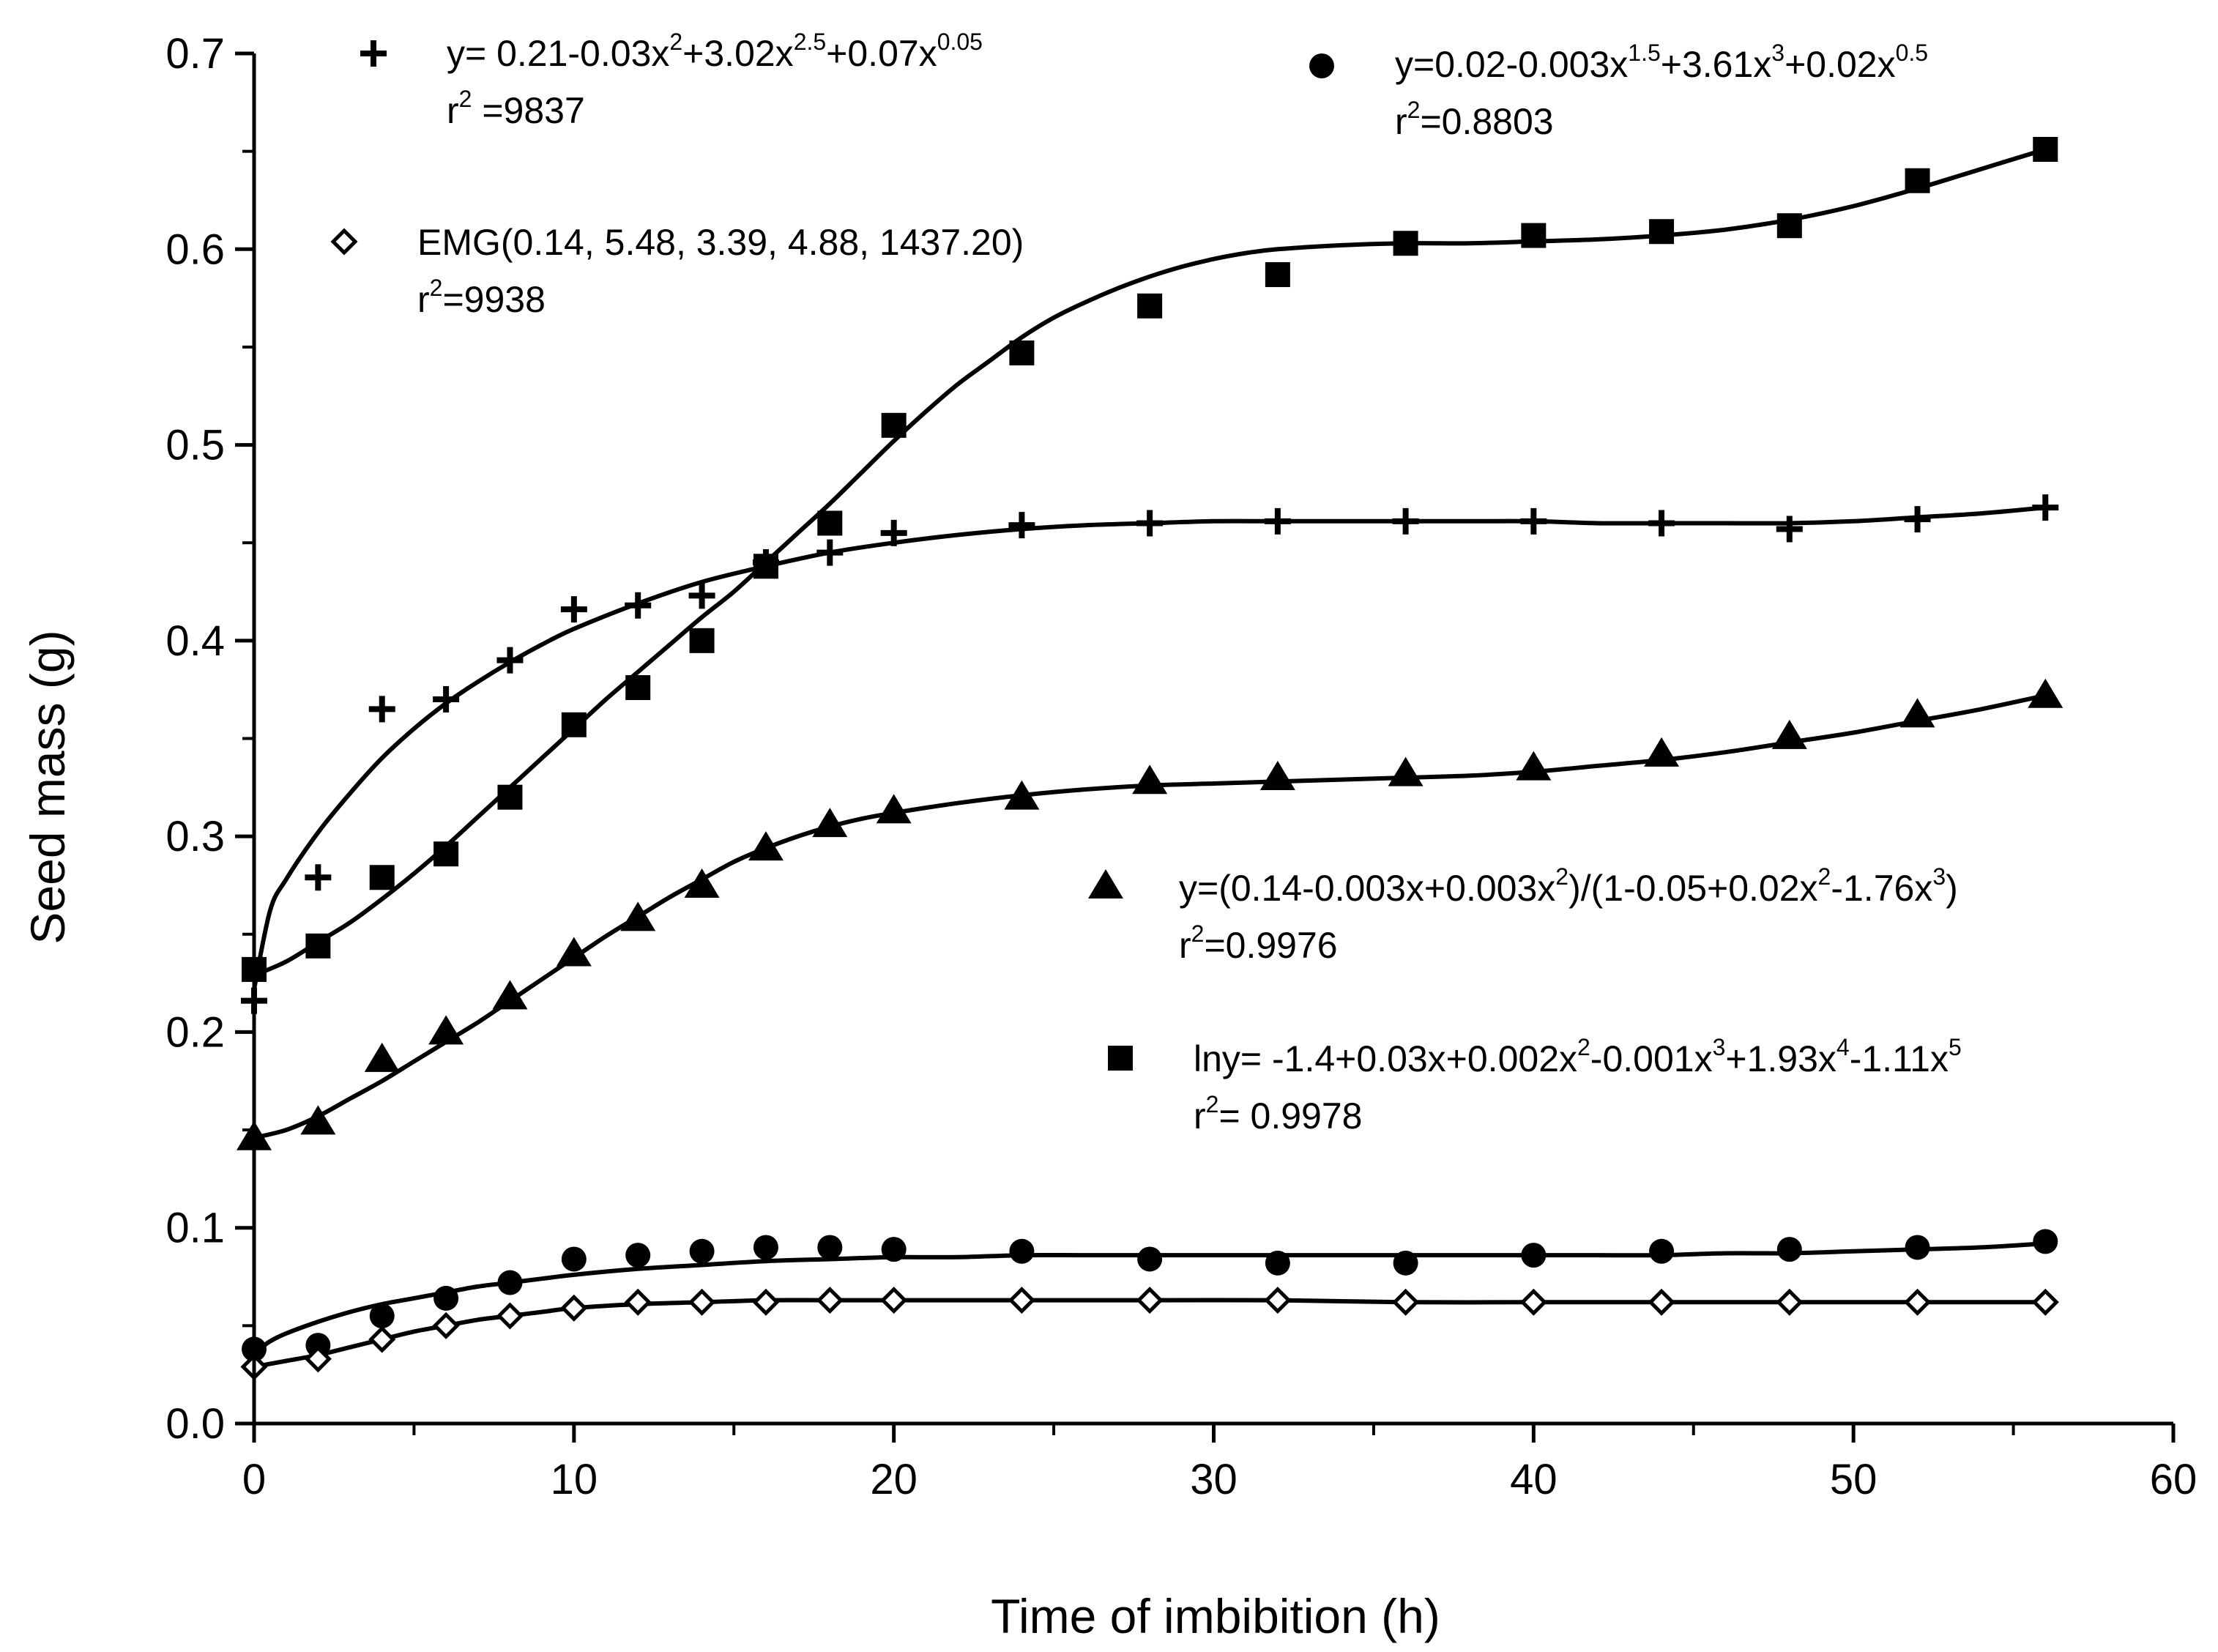 The image size is (2218, 1652). What do you see at coordinates (195, 1032) in the screenshot?
I see `y-tick-label: 0.2` at bounding box center [195, 1032].